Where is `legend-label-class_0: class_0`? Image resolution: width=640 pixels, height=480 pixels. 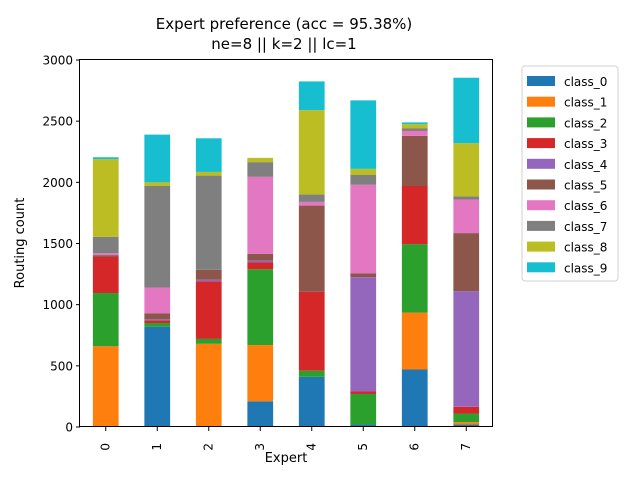
legend-label-class_0: class_0 is located at coordinates (585, 82).